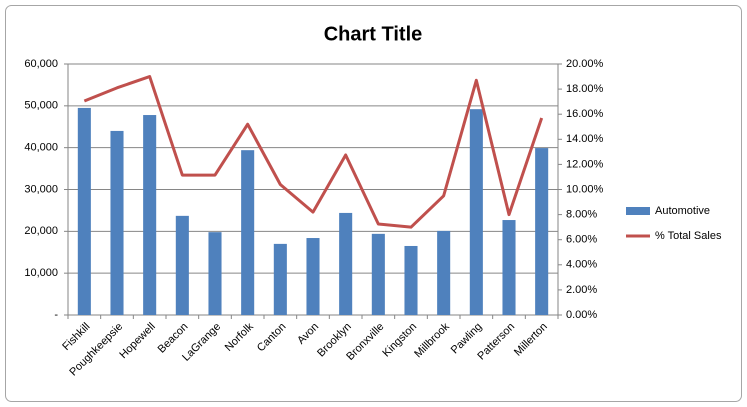  I want to click on y2-tick-label: 6.00%, so click(581, 240).